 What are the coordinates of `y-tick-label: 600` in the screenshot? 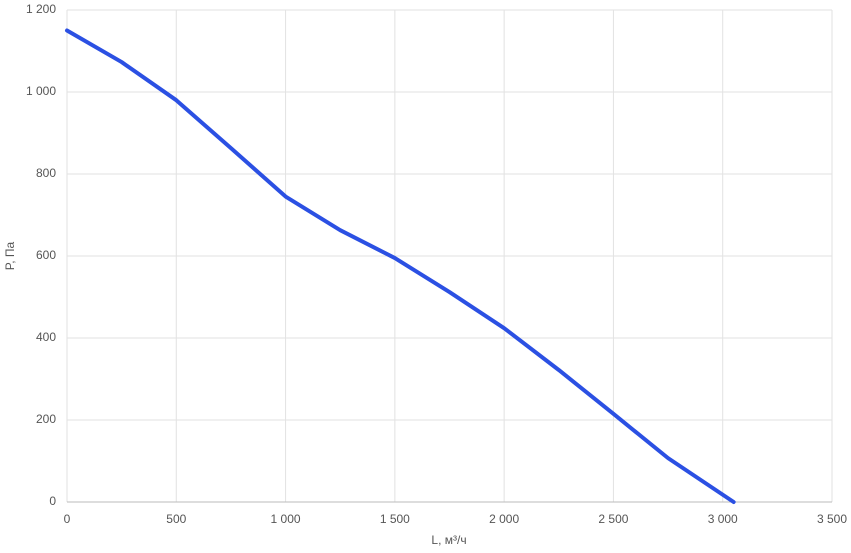 It's located at (46, 255).